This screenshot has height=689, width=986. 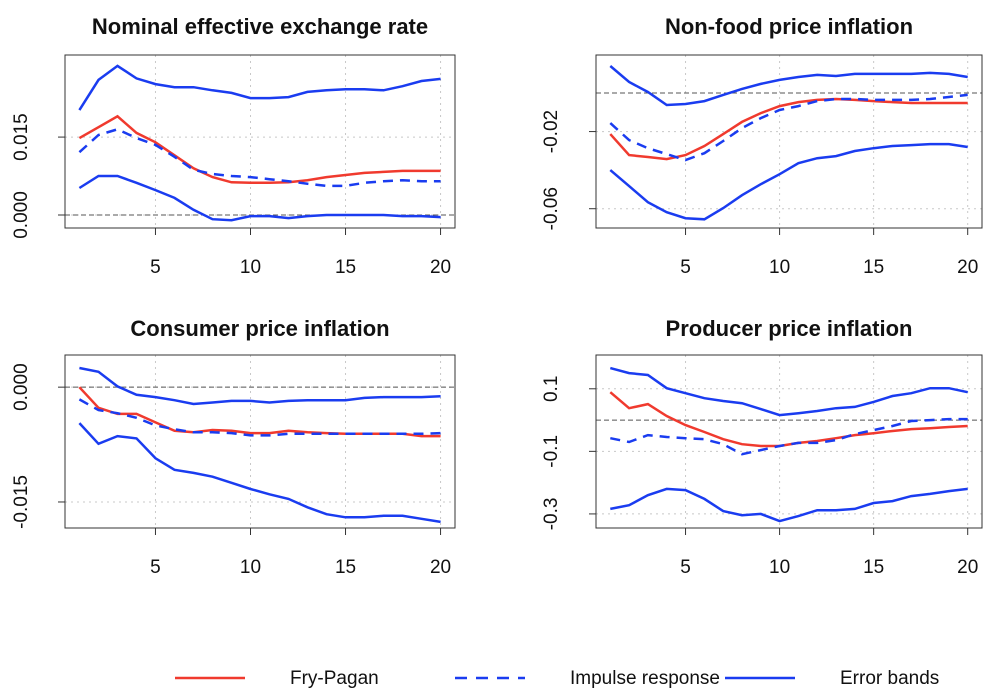 What do you see at coordinates (789, 328) in the screenshot?
I see `chart-title: Producer price inflation` at bounding box center [789, 328].